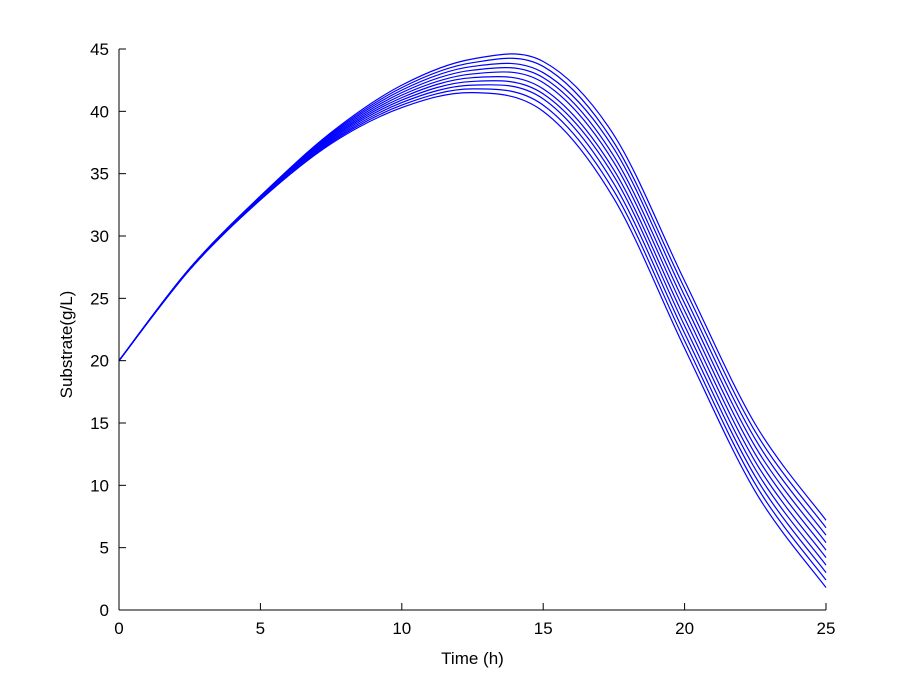 The image size is (913, 686). What do you see at coordinates (99, 298) in the screenshot?
I see `y-tick-label: 25` at bounding box center [99, 298].